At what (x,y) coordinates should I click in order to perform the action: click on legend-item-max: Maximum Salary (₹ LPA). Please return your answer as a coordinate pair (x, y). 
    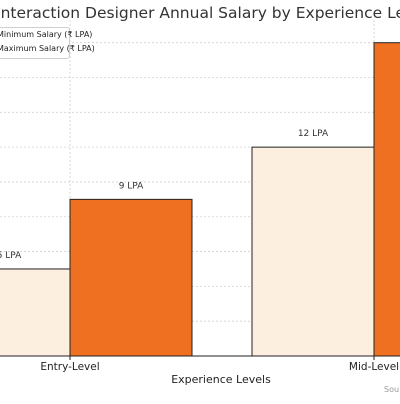
    Looking at the image, I should click on (47, 51).